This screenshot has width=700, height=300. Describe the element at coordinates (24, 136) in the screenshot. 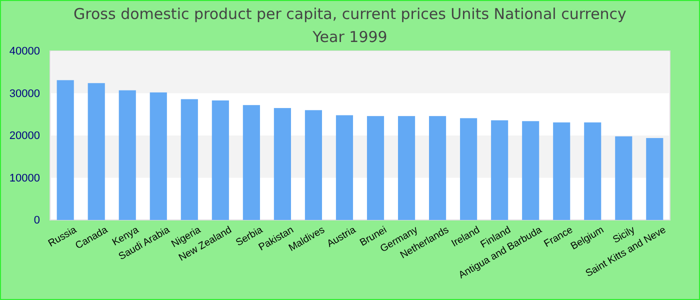

I see `y-tick-label: 20000` at that location.